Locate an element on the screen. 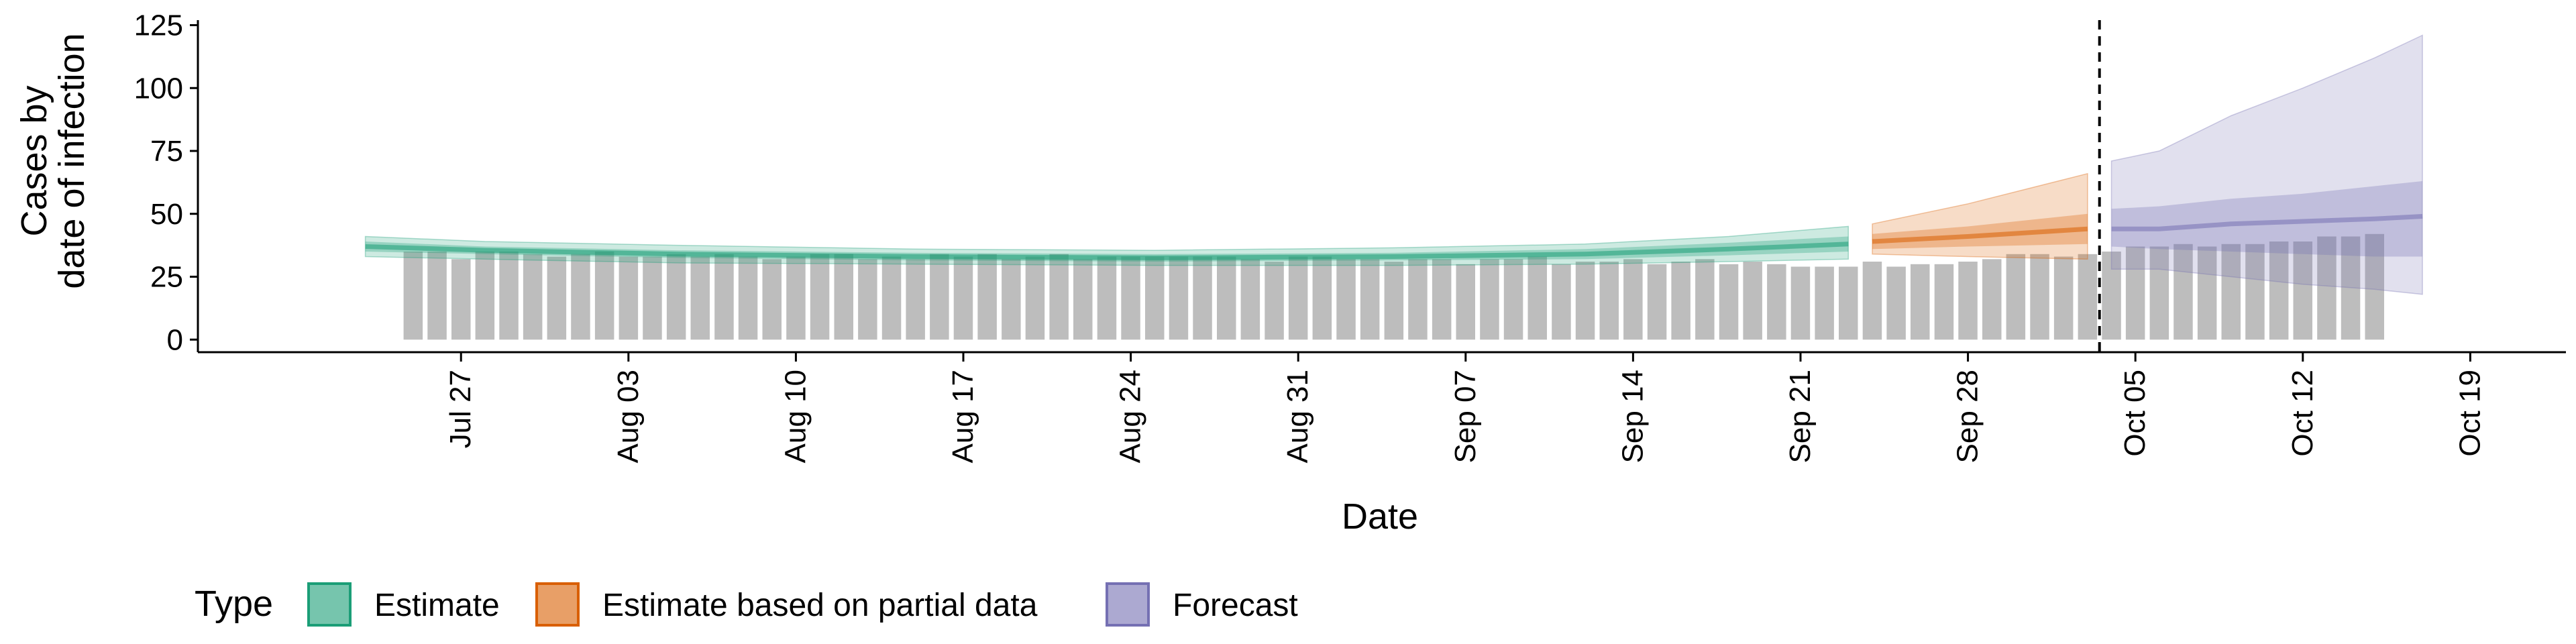 The width and height of the screenshot is (2576, 644). x-tick-label: Aug 31 is located at coordinates (1297, 416).